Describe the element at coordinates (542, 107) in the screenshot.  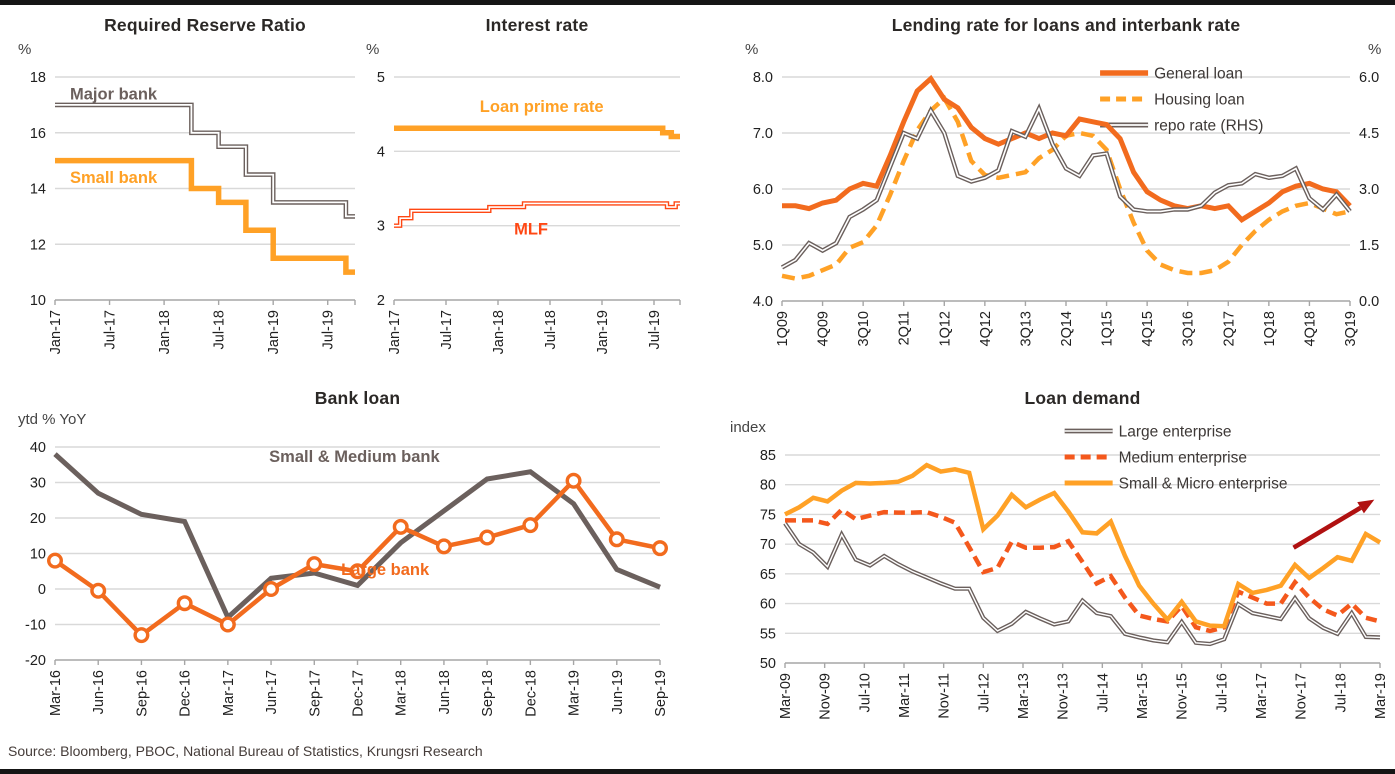
I see `svg-text: Loan prime rate` at that location.